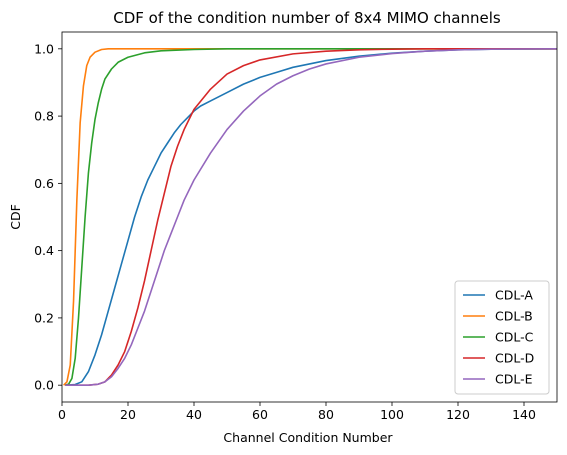 The image size is (567, 455). Describe the element at coordinates (44, 250) in the screenshot. I see `y-tick-label: 0.4` at that location.